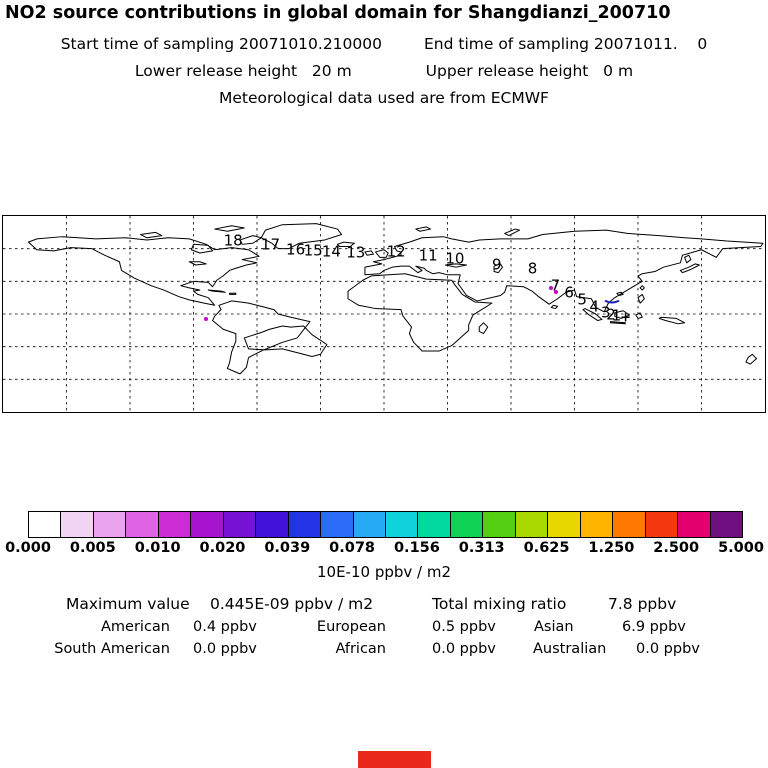 This screenshot has width=768, height=768. Describe the element at coordinates (499, 604) in the screenshot. I see `total-mixing-ratio-label: Total mixing ratio` at that location.